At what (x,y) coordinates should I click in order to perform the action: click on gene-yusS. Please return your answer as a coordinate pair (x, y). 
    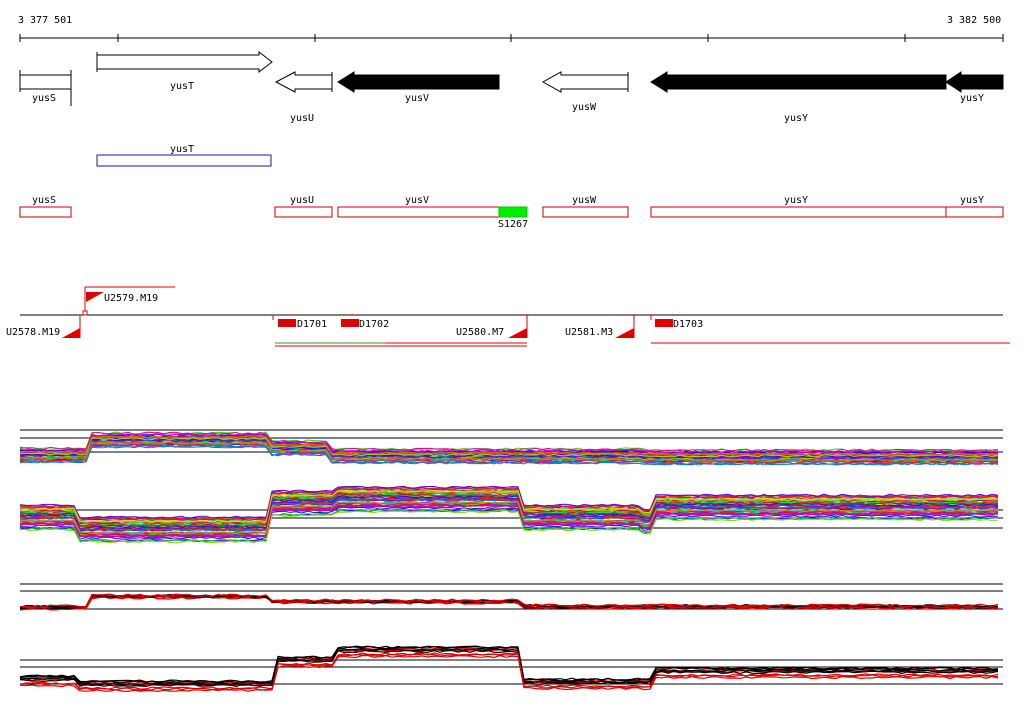
    Looking at the image, I should click on (45, 82).